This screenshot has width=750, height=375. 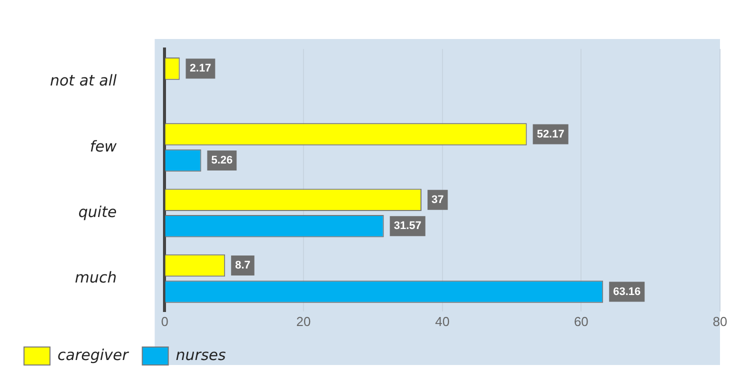 I want to click on x-tick-label: 80, so click(x=720, y=321).